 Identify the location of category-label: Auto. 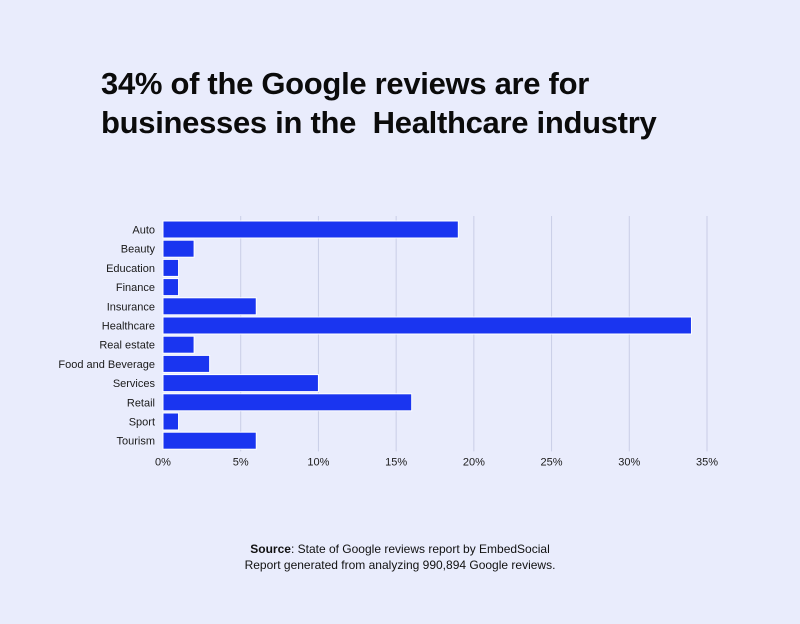
(143, 231).